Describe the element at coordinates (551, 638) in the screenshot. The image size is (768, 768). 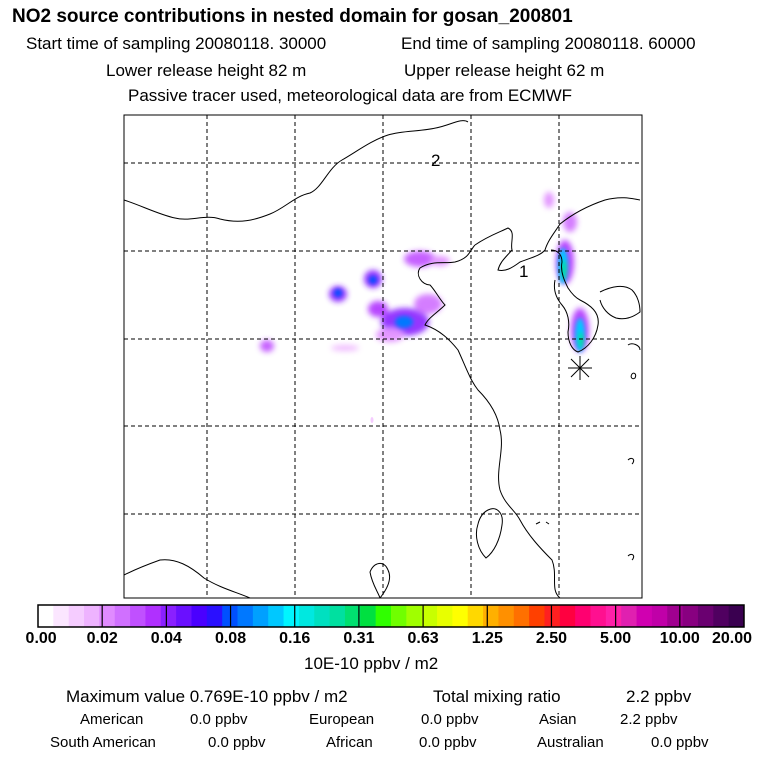
I see `colorbar-tick-label: 2.50` at that location.